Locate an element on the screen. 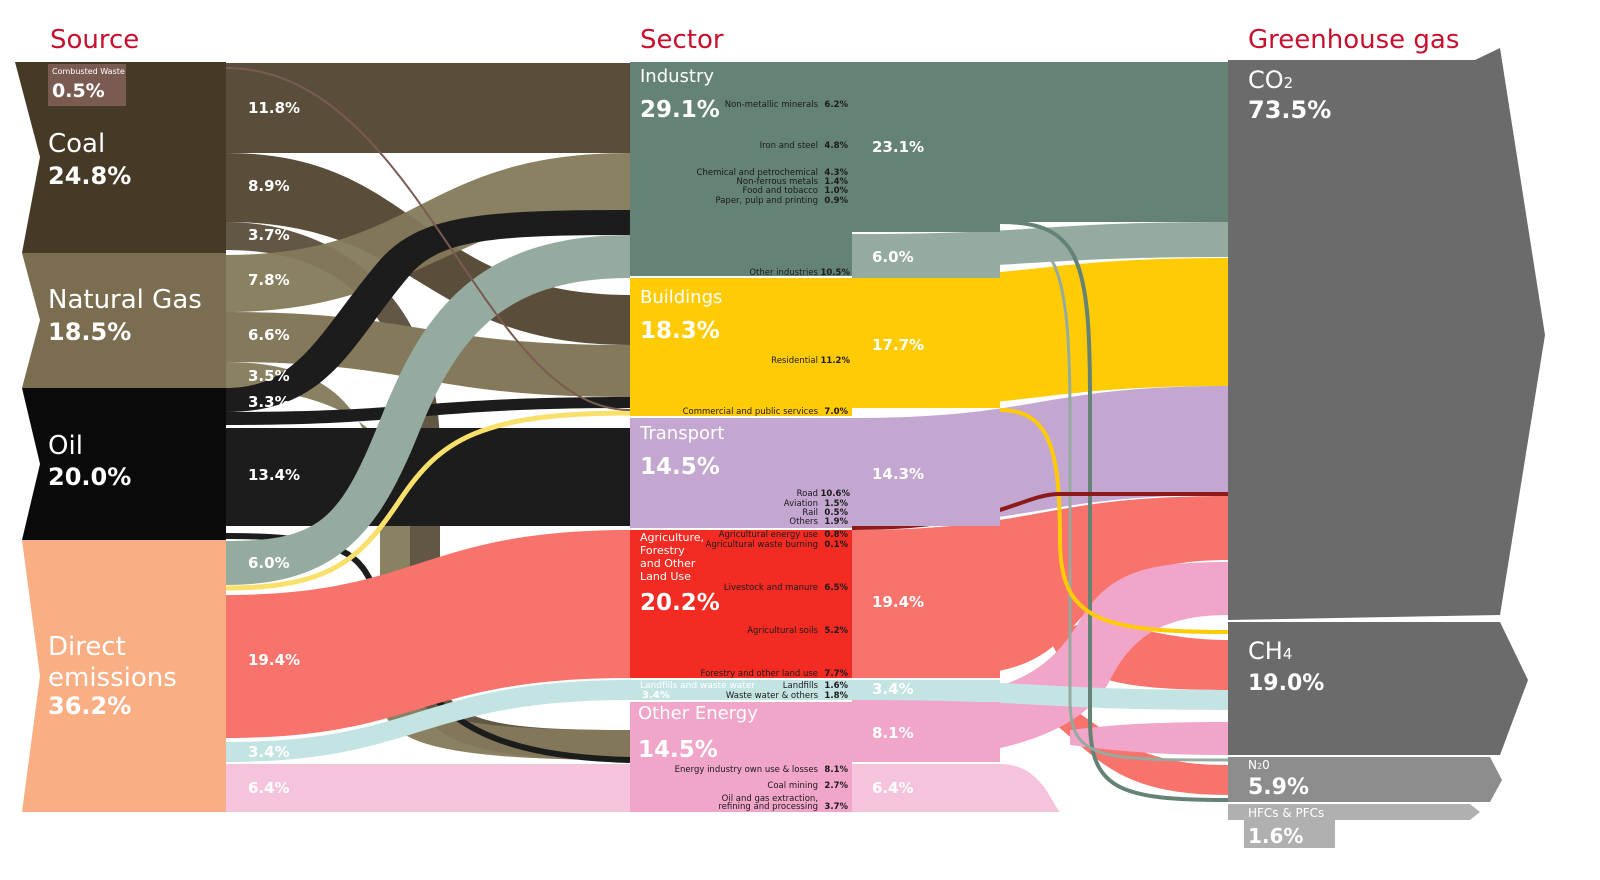 This screenshot has width=1600, height=880. sub-value: 0.1% is located at coordinates (836, 545).